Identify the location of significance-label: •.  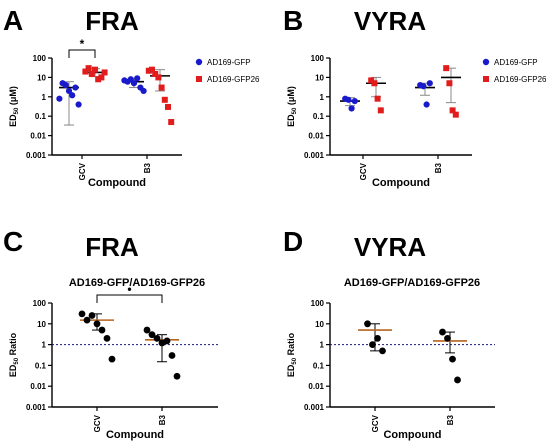
(129, 289).